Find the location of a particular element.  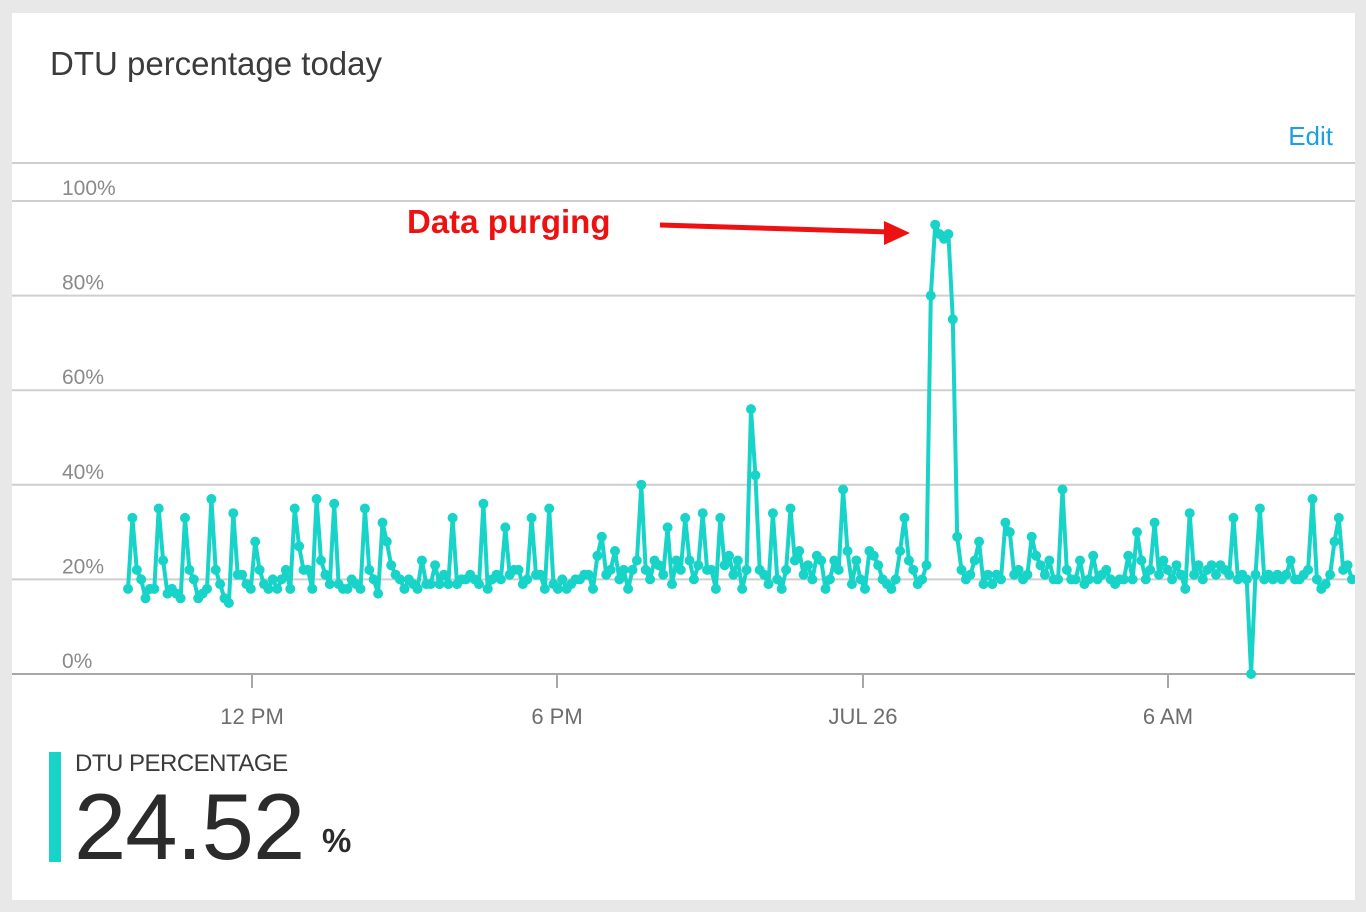

annotation: Data purging is located at coordinates (657, 222).